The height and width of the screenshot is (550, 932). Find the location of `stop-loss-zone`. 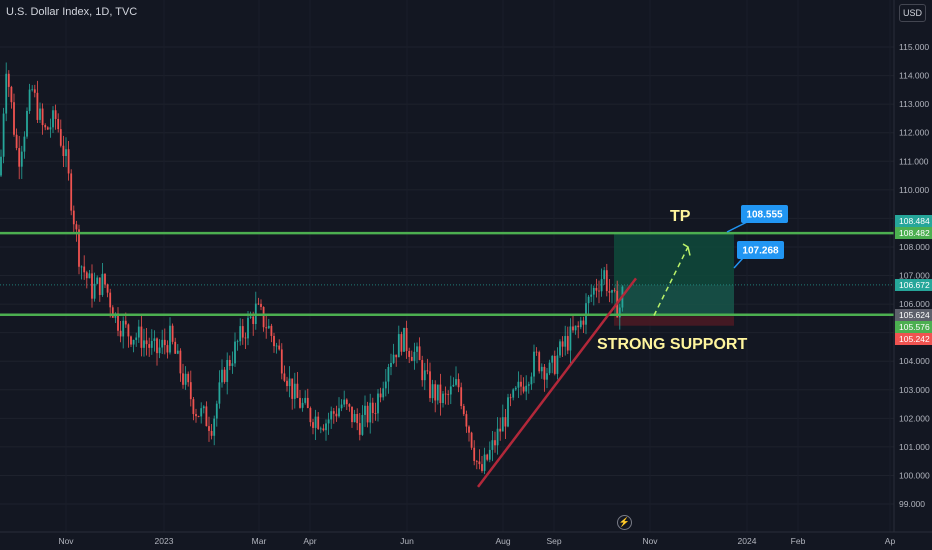

stop-loss-zone is located at coordinates (674, 321).